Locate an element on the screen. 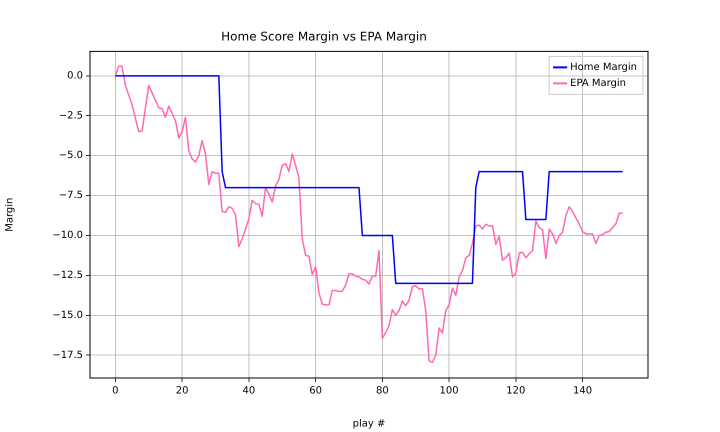 The width and height of the screenshot is (720, 432). x-tick-label: 60 is located at coordinates (315, 391).